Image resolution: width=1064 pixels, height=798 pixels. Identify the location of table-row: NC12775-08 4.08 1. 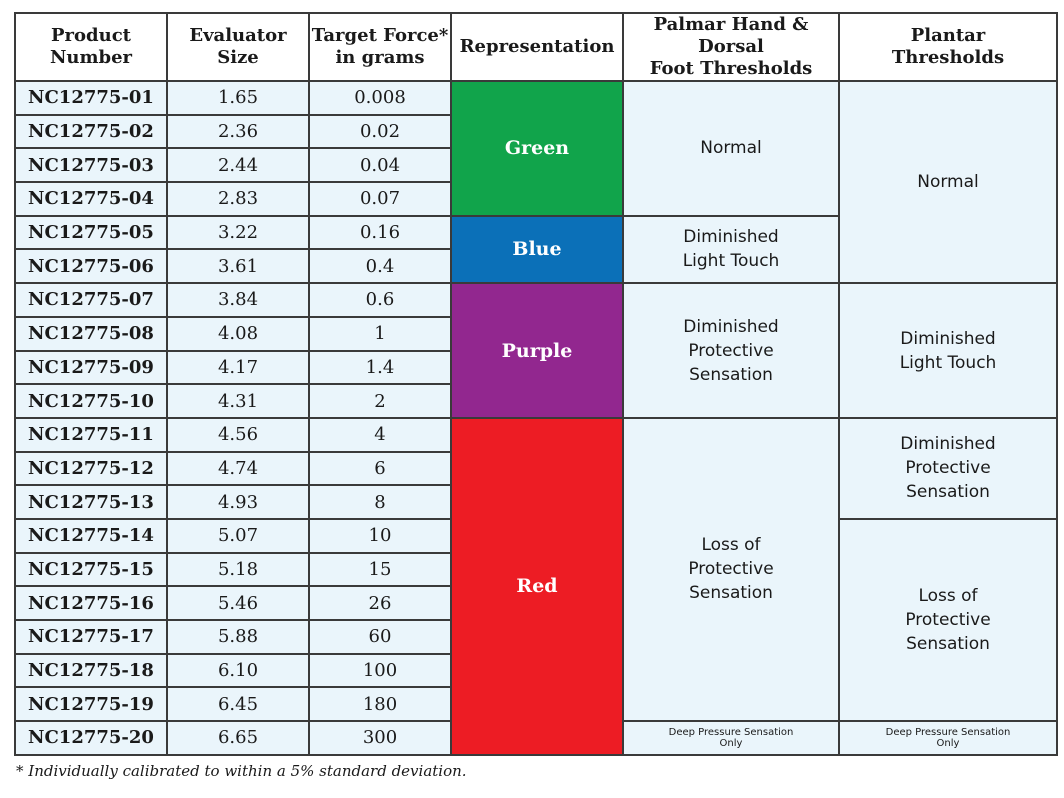
(535, 333).